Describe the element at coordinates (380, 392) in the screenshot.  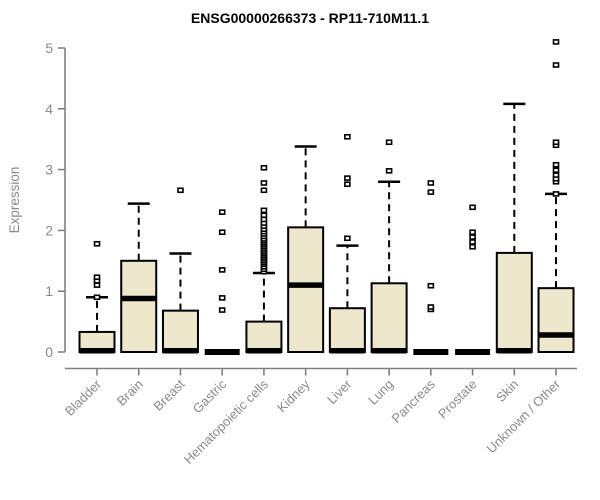
I see `x-tick-label: Lung` at that location.